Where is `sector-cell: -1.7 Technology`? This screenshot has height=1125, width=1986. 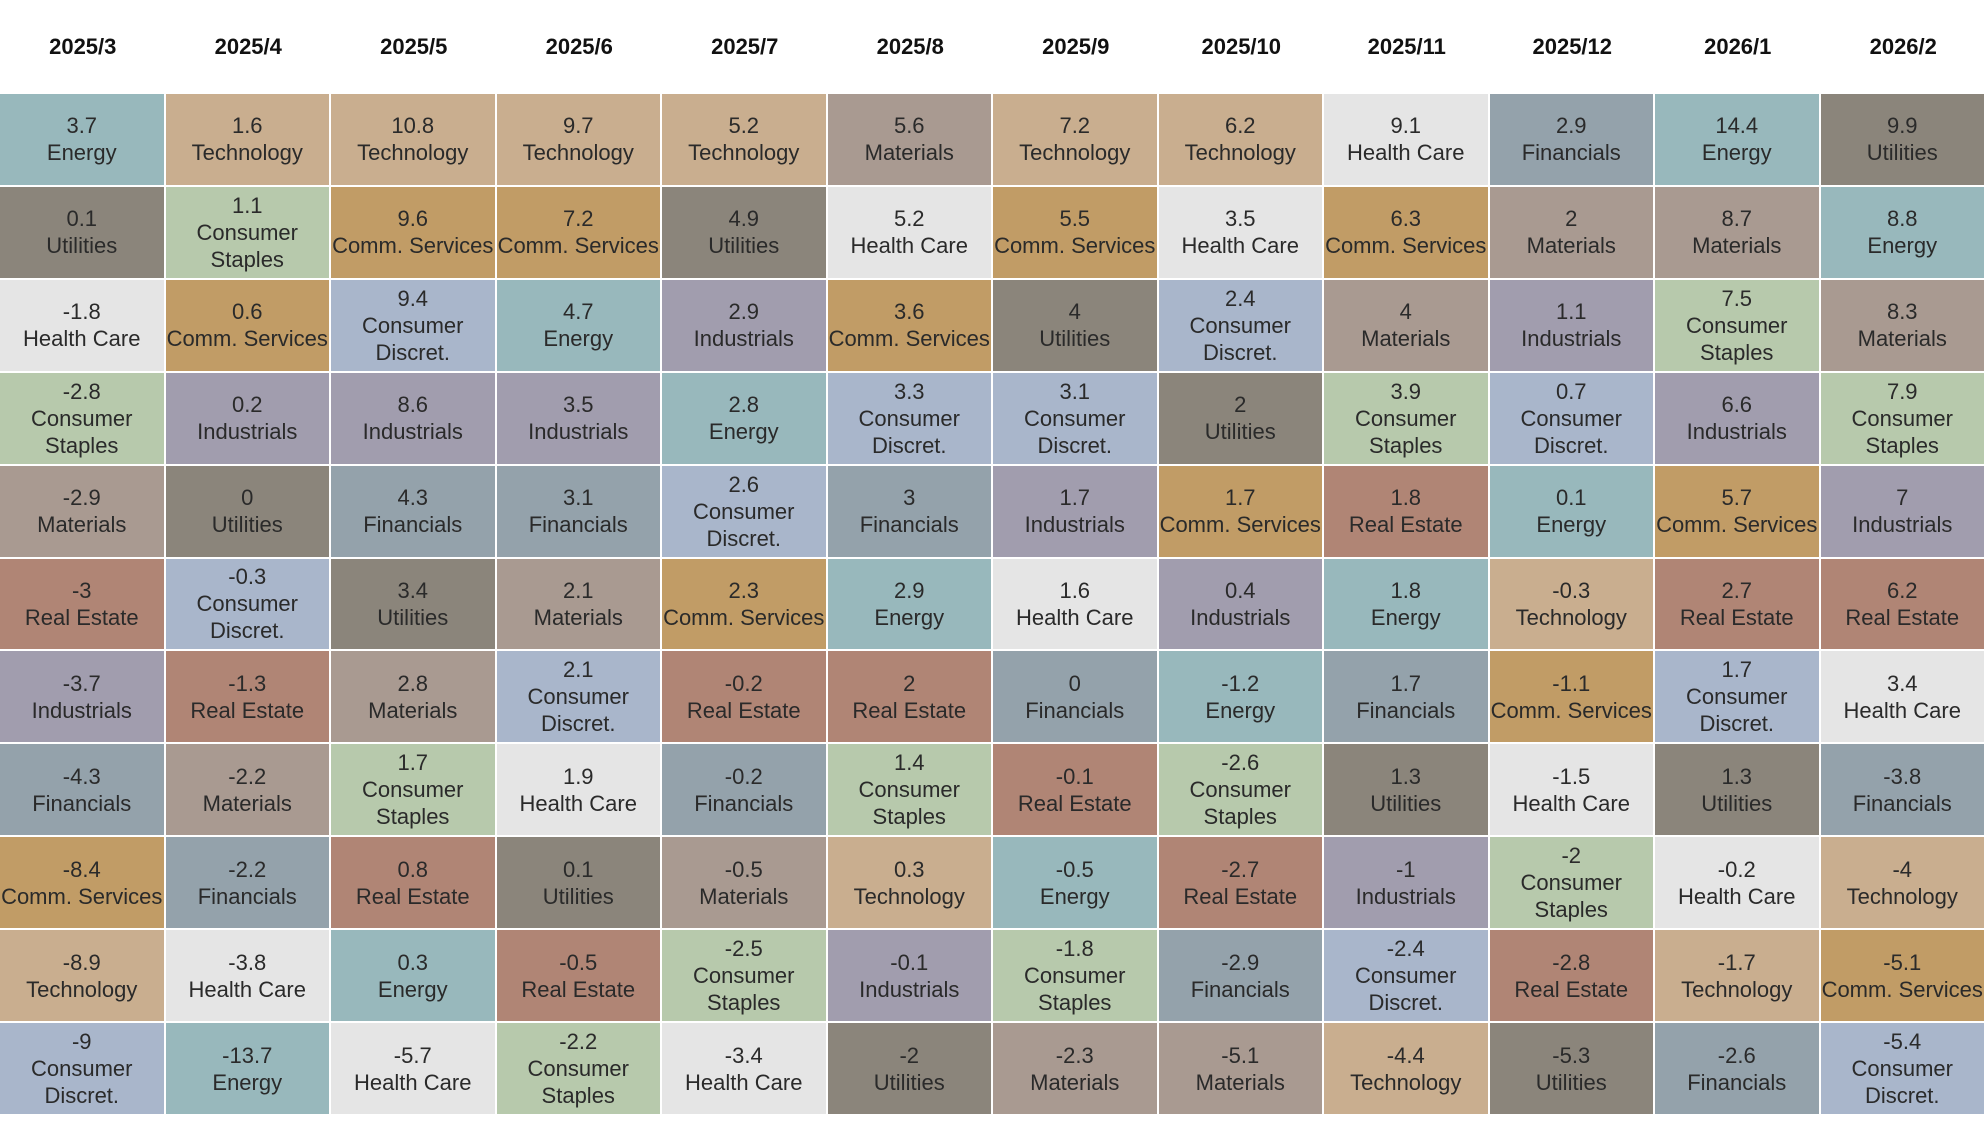 sector-cell: -1.7 Technology is located at coordinates (1737, 976).